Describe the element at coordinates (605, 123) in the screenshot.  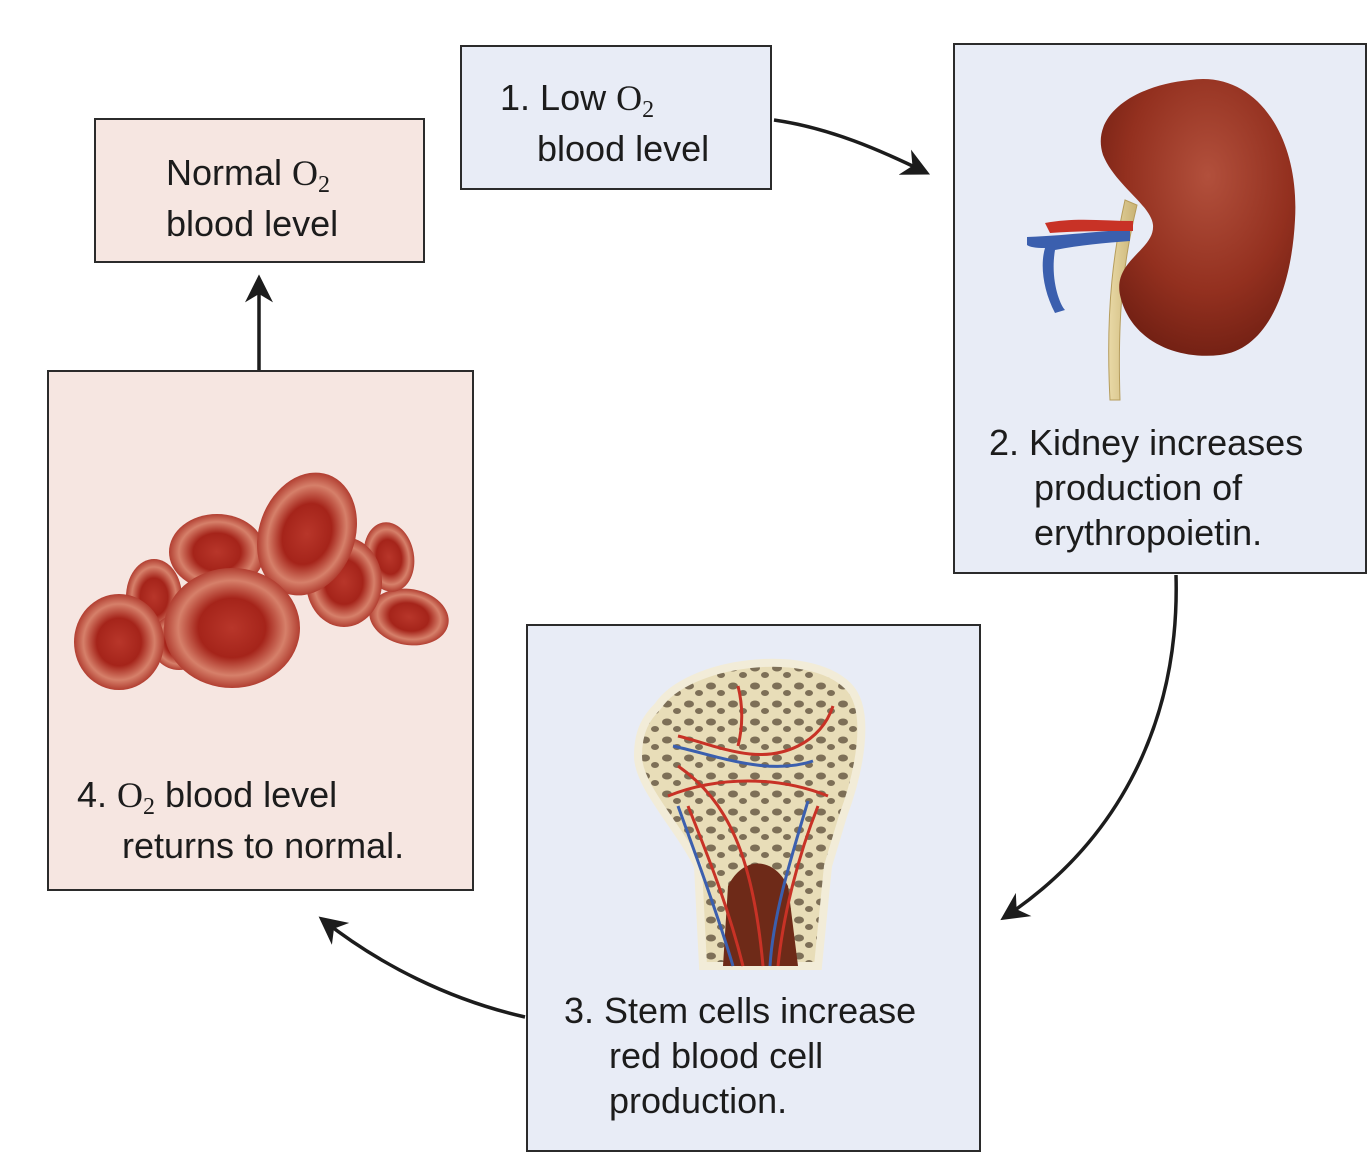
I see `step-1-label: 1. Low O2 blood level` at that location.